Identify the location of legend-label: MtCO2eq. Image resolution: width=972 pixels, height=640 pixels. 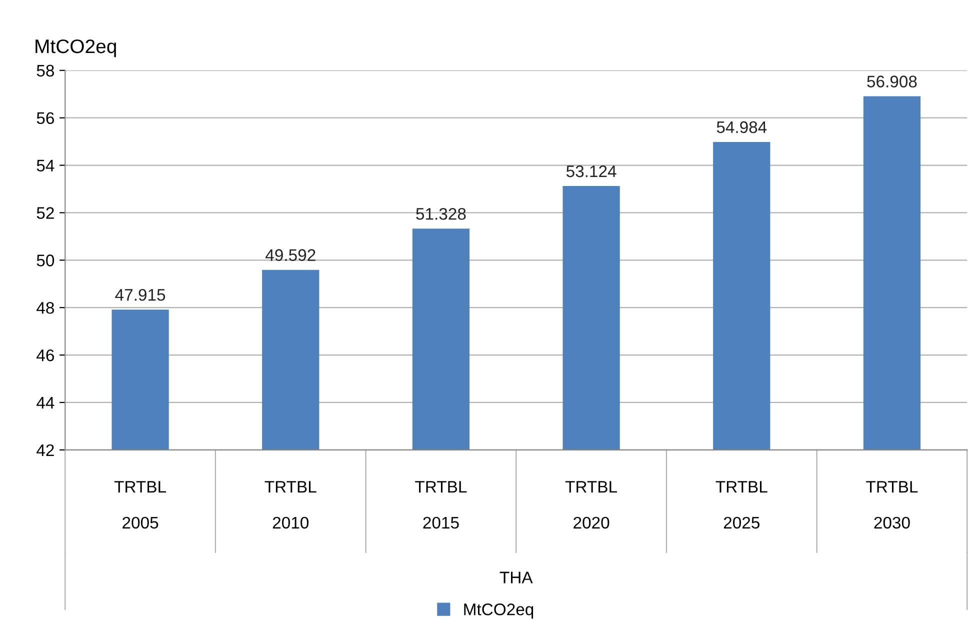
(499, 611).